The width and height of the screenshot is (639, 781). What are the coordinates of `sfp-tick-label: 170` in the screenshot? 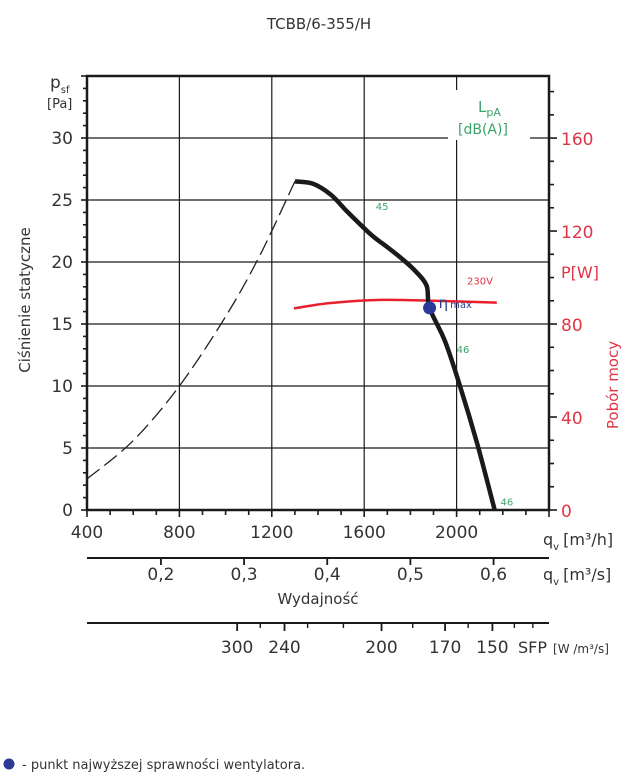 It's located at (445, 648).